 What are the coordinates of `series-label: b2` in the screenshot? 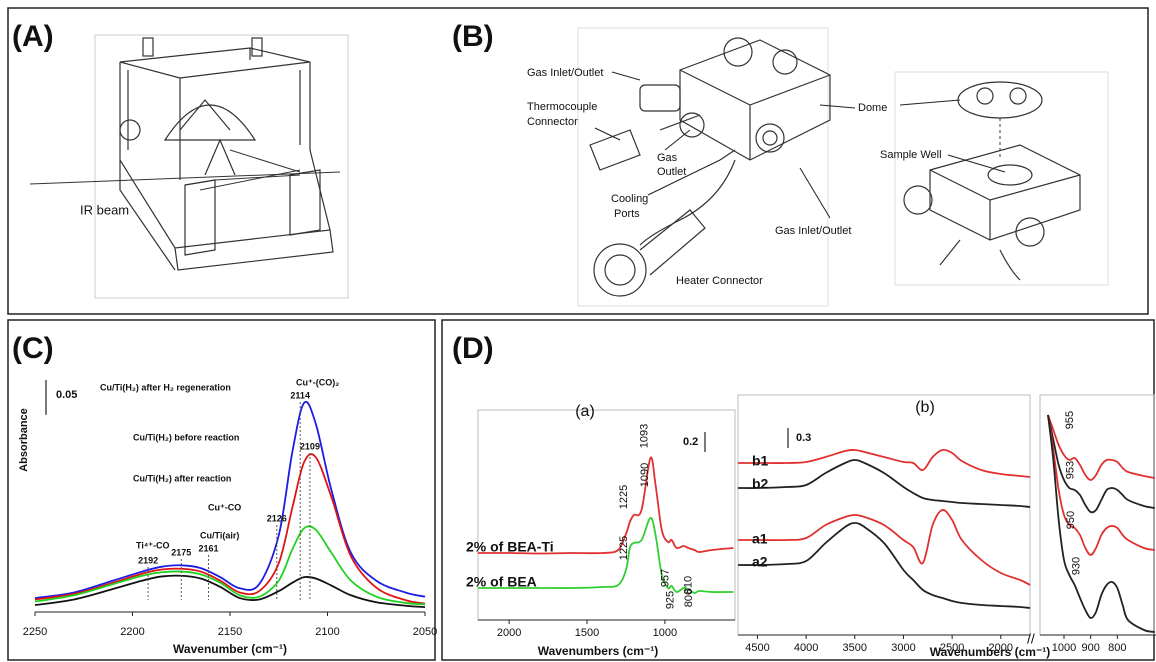 It's located at (760, 484).